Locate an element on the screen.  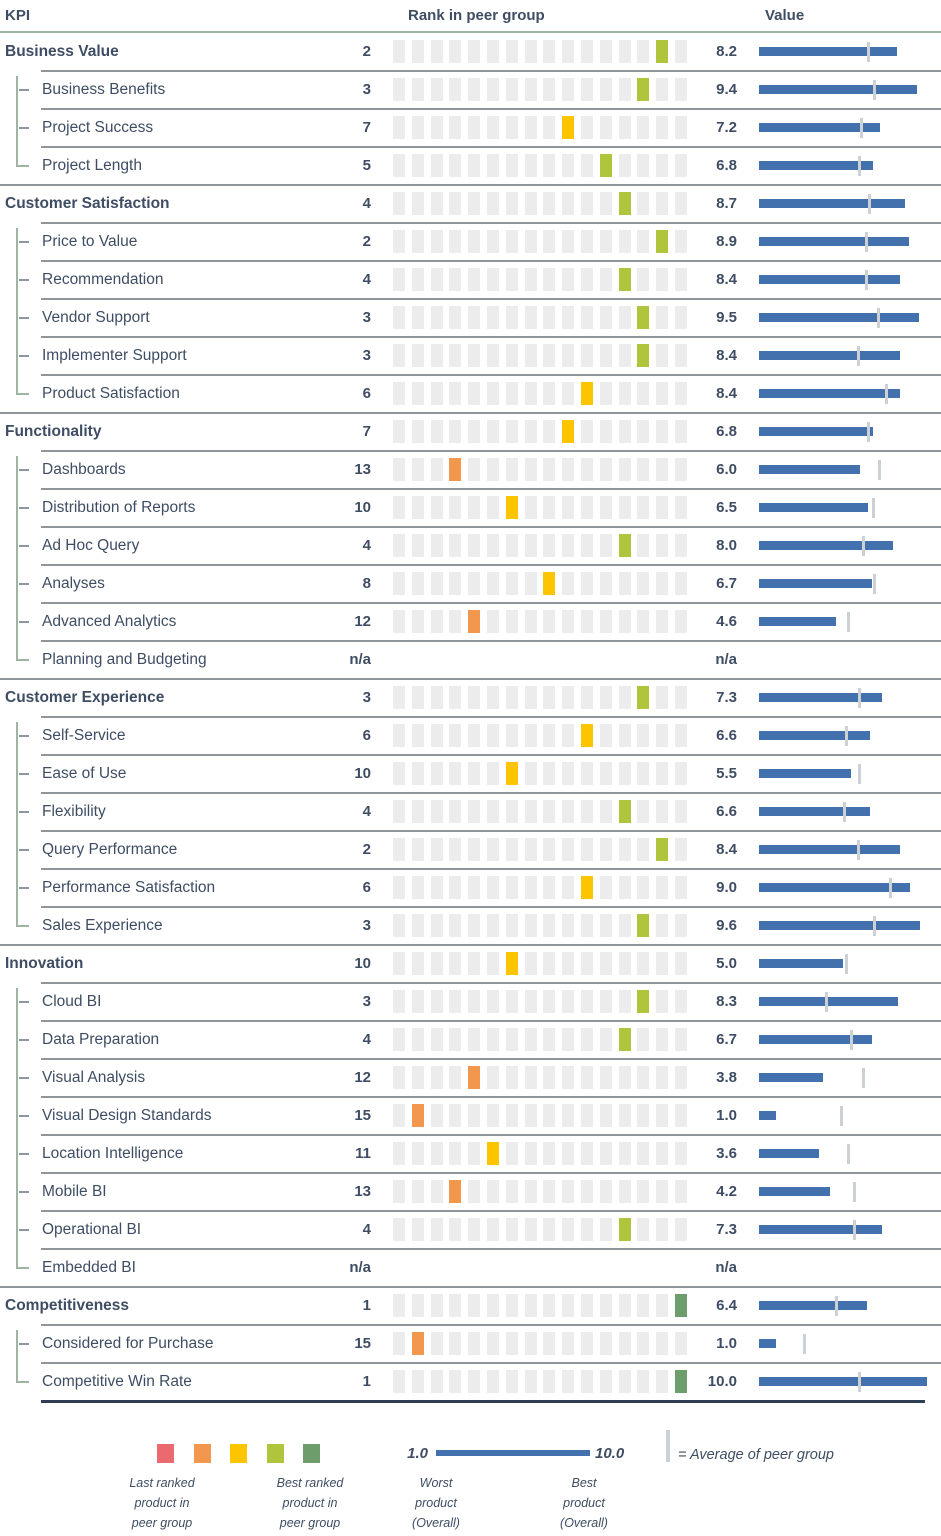
kpi-value: 7.3 is located at coordinates (726, 1229).